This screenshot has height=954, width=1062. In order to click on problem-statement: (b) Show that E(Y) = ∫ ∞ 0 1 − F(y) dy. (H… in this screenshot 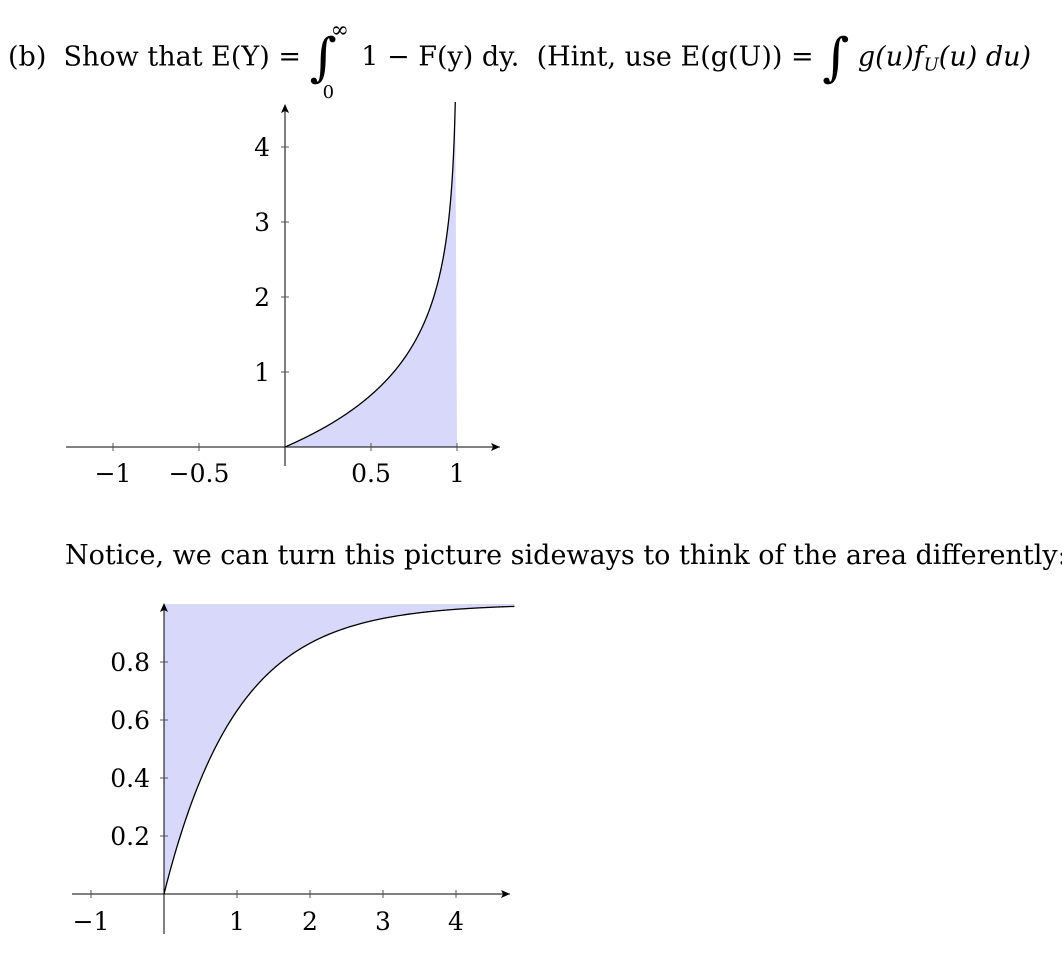, I will do `click(520, 61)`.